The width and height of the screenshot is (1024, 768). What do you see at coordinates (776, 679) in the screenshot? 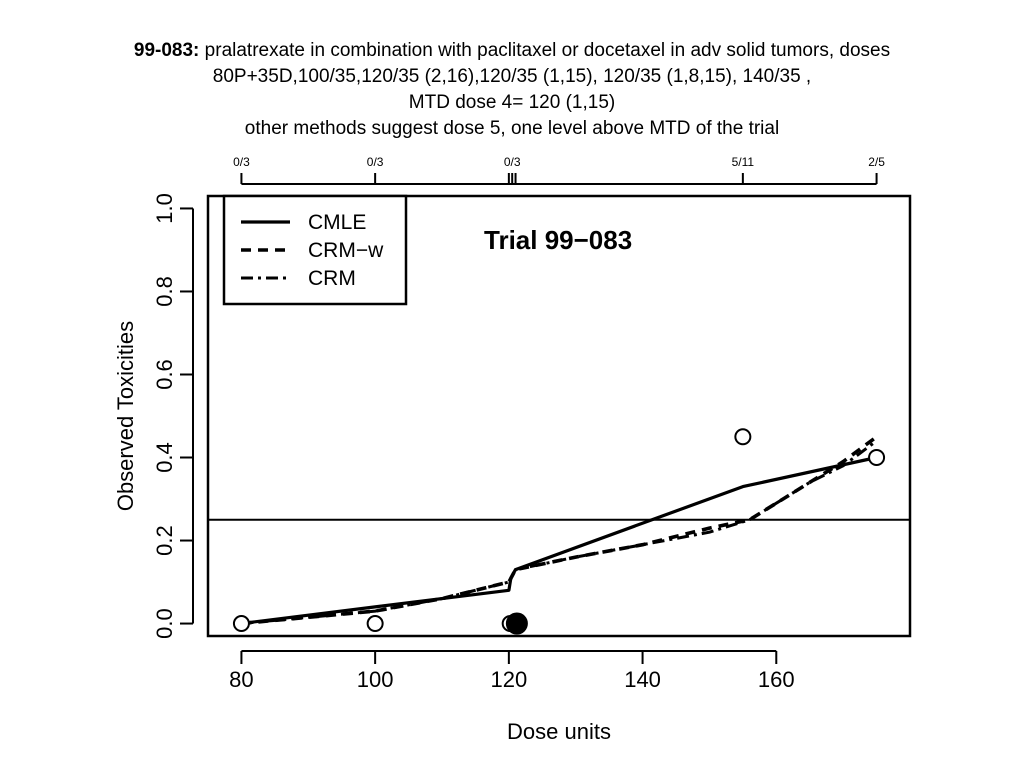
I see `x-tick-label: 160` at bounding box center [776, 679].